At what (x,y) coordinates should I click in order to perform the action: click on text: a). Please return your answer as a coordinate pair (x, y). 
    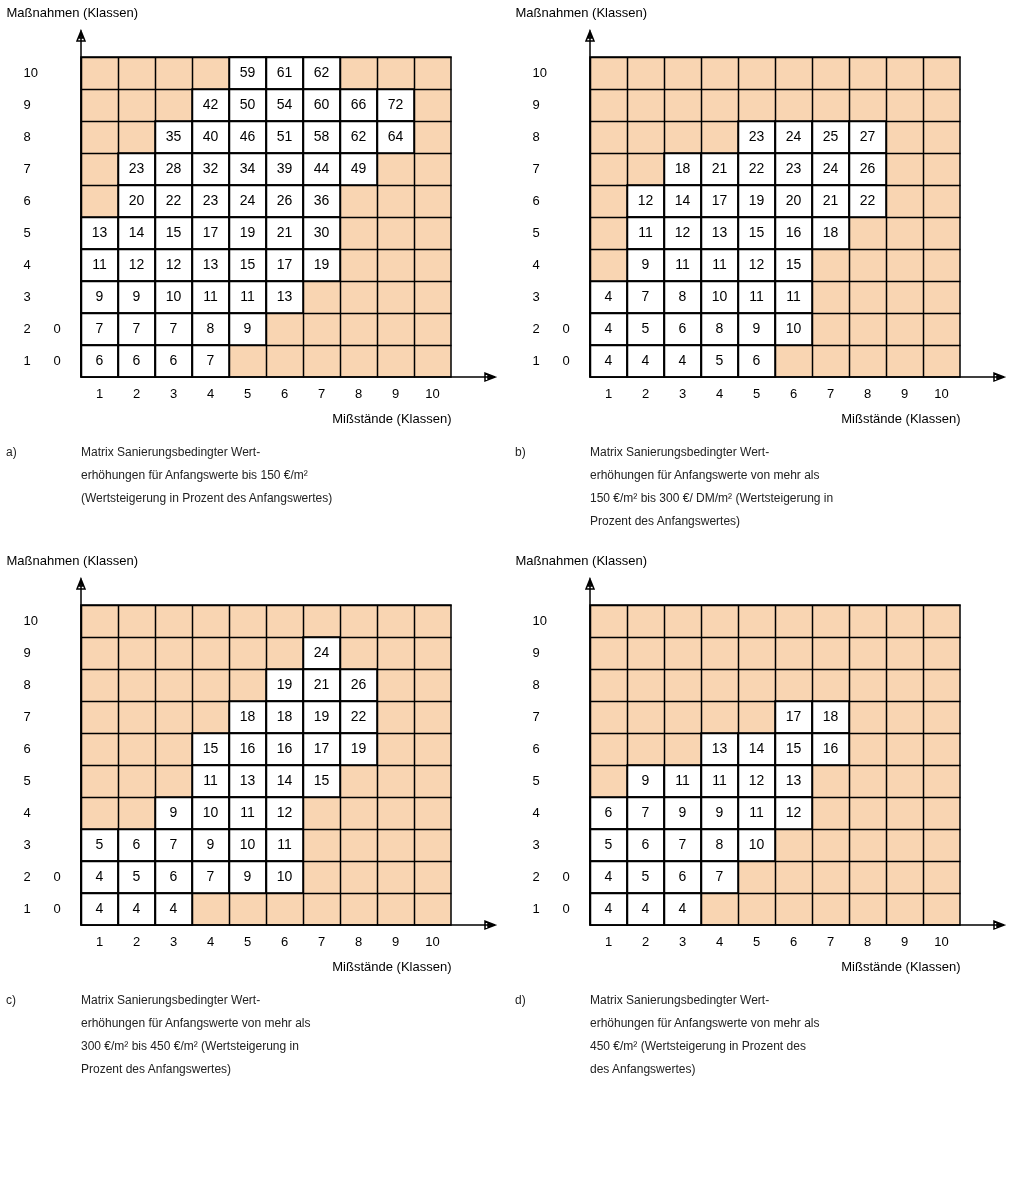
    Looking at the image, I should click on (11, 452).